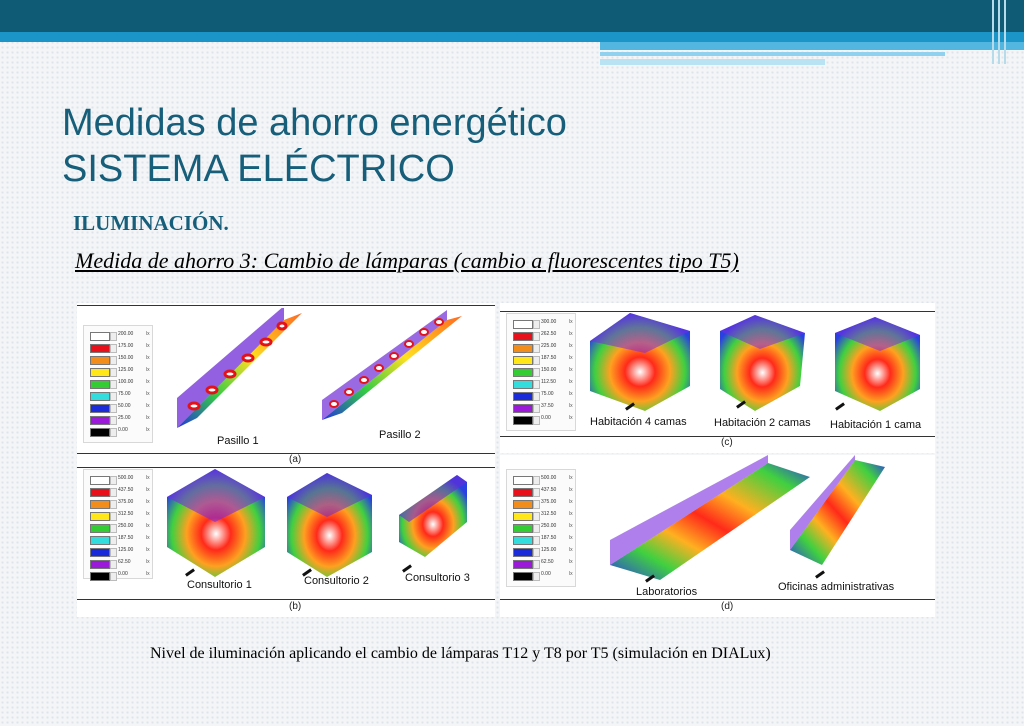 The height and width of the screenshot is (726, 1024). Describe the element at coordinates (126, 358) in the screenshot. I see `legend-value: 150.00` at that location.